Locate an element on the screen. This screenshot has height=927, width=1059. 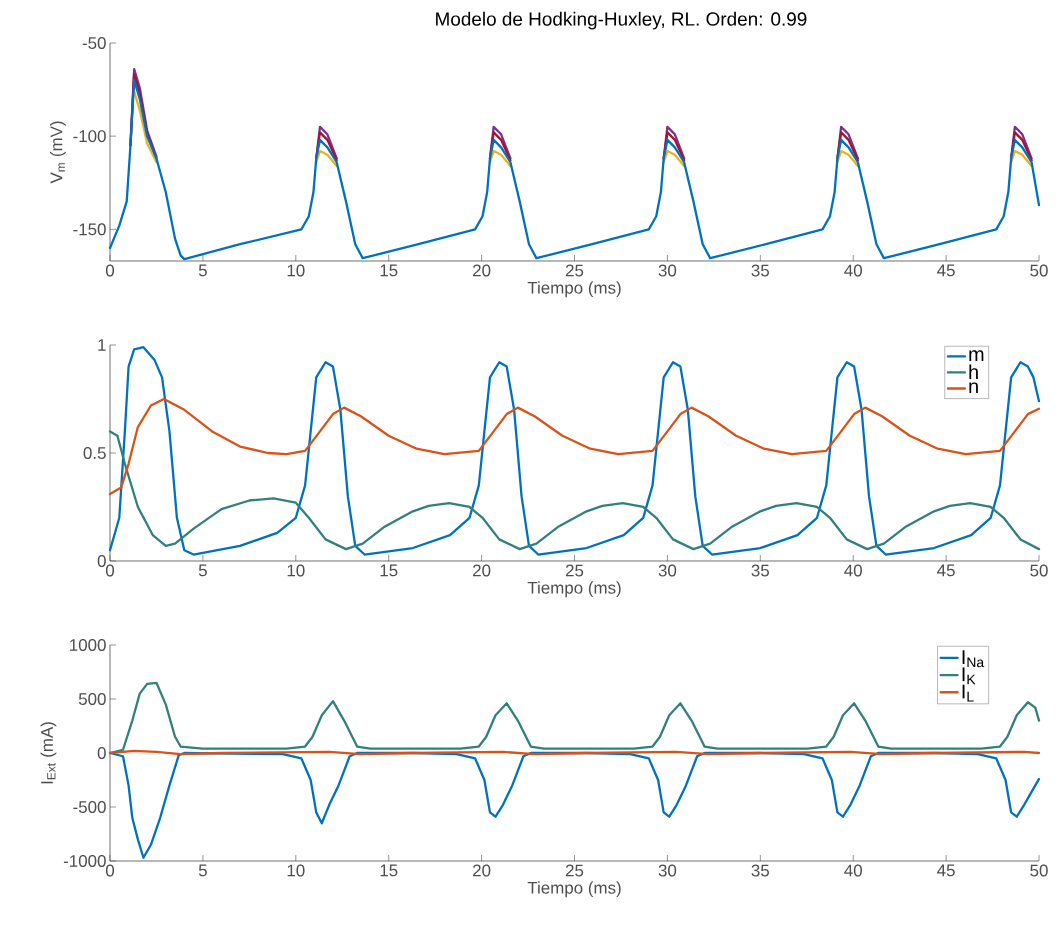
y-tick-label: 0.5 is located at coordinates (94, 453).